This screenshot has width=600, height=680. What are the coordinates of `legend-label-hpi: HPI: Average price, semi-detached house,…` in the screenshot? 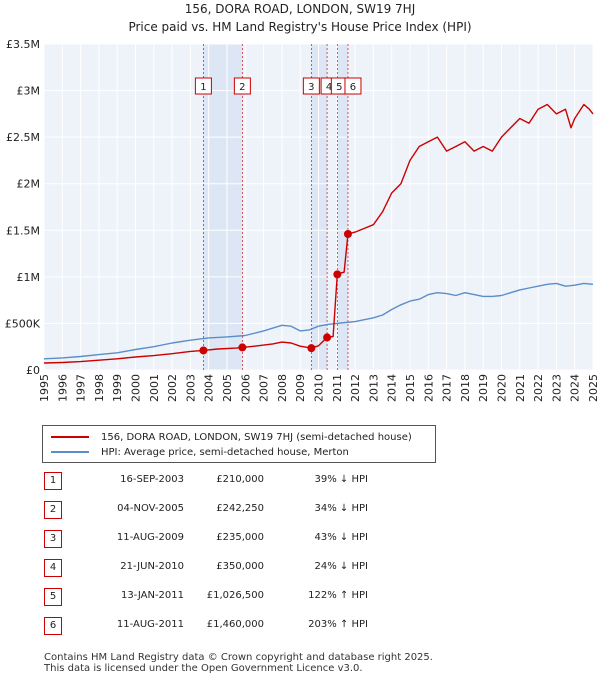 It's located at (225, 452).